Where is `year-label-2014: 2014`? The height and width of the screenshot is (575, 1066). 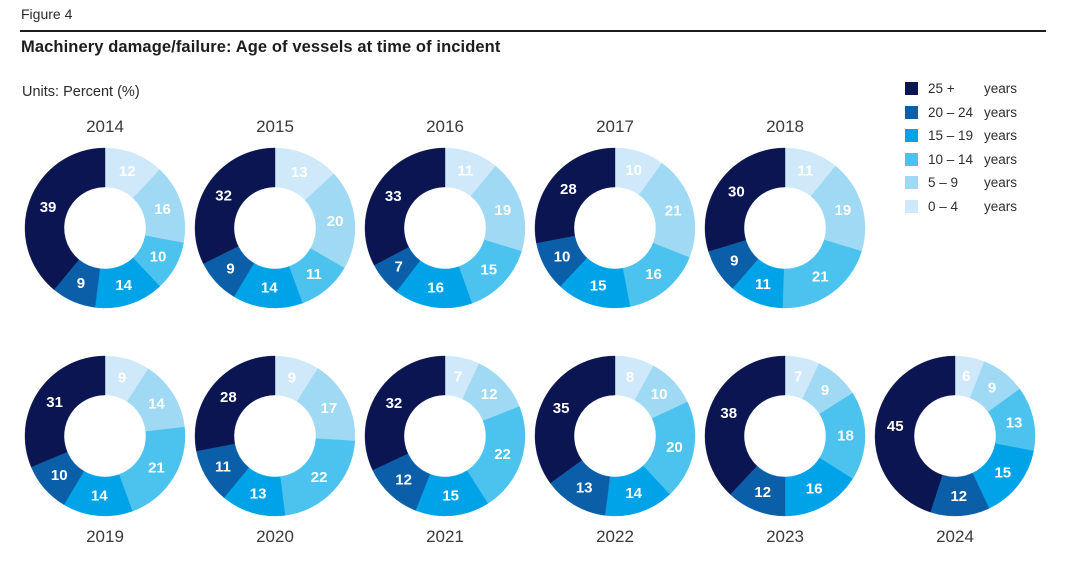 year-label-2014: 2014 is located at coordinates (105, 126).